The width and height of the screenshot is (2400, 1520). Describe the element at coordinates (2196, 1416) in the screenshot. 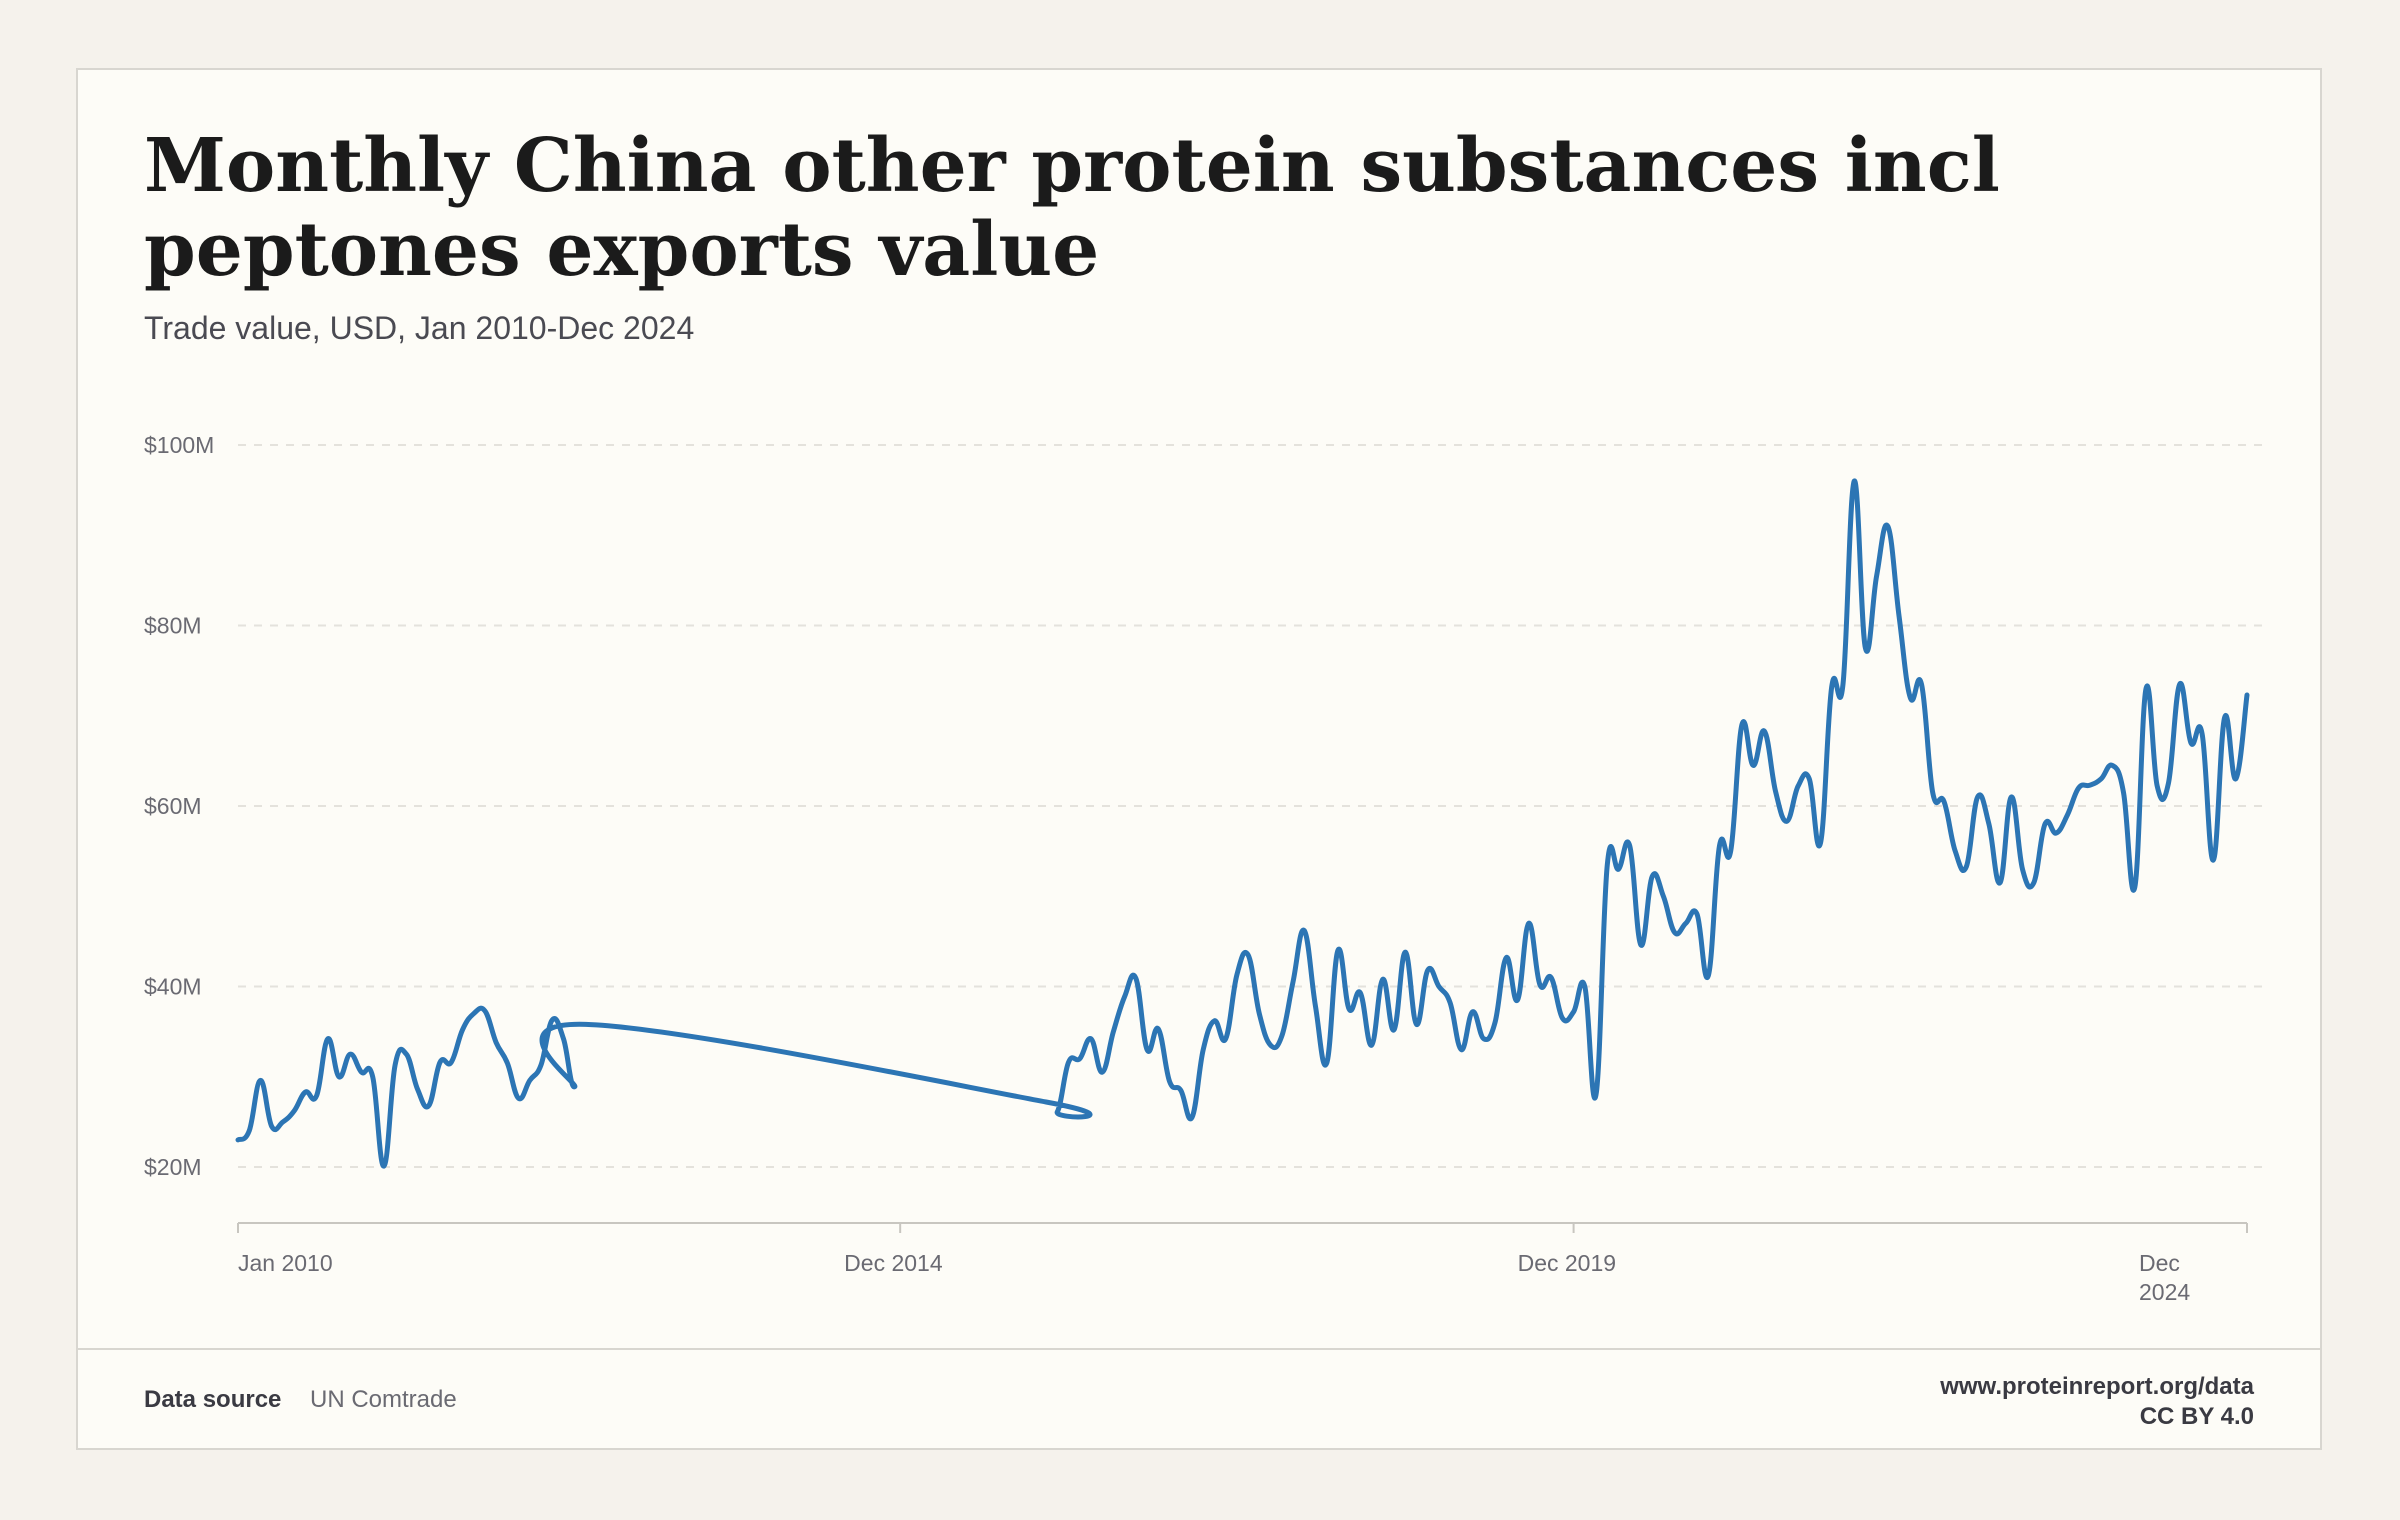

I see `license-label: CC BY 4.0` at that location.